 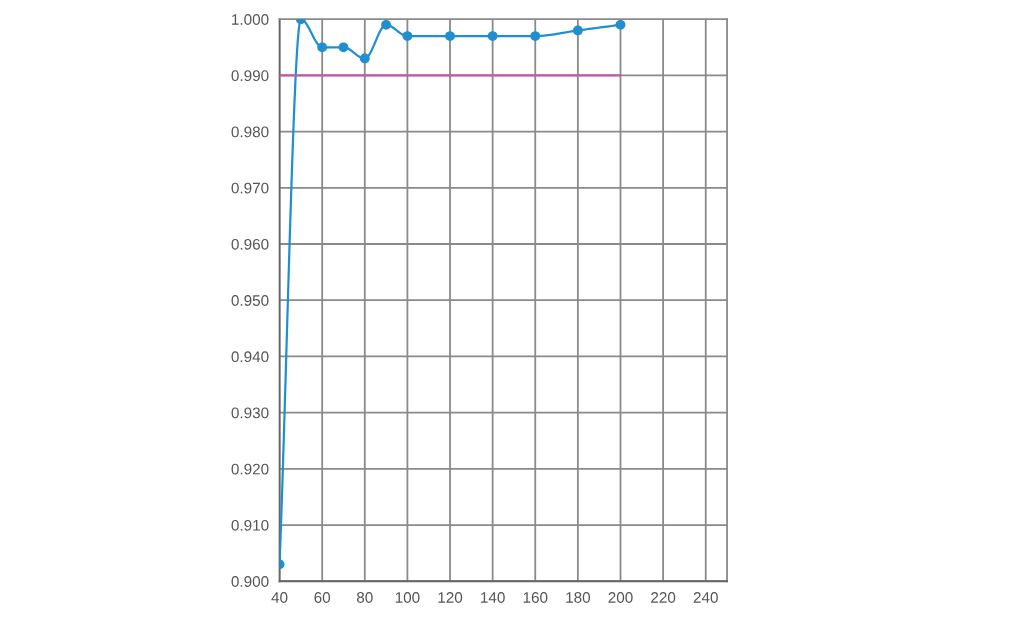 I want to click on y-tick-label: 0.920, so click(x=250, y=469).